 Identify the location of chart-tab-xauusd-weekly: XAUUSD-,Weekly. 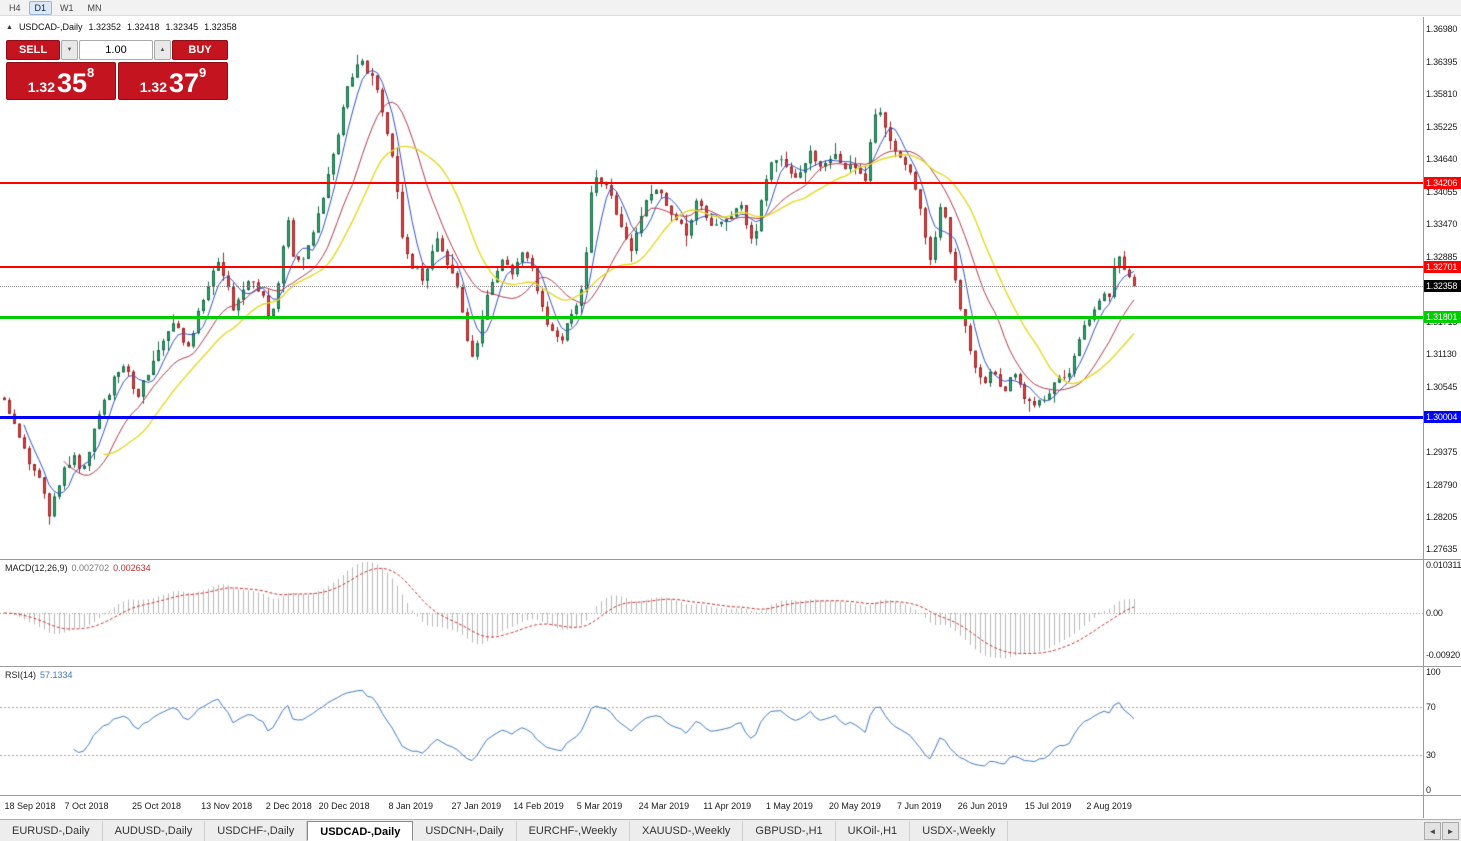
(687, 831).